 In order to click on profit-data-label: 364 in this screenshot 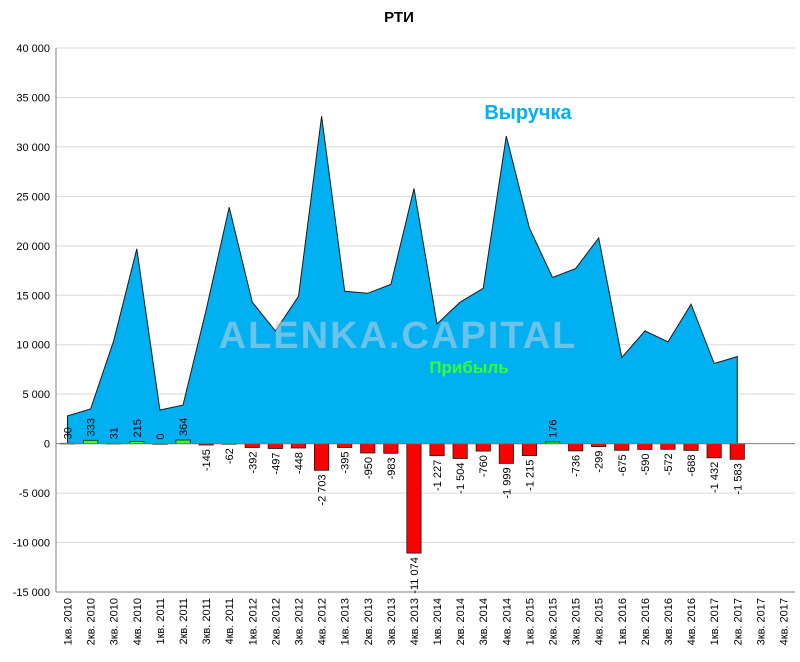, I will do `click(184, 427)`.